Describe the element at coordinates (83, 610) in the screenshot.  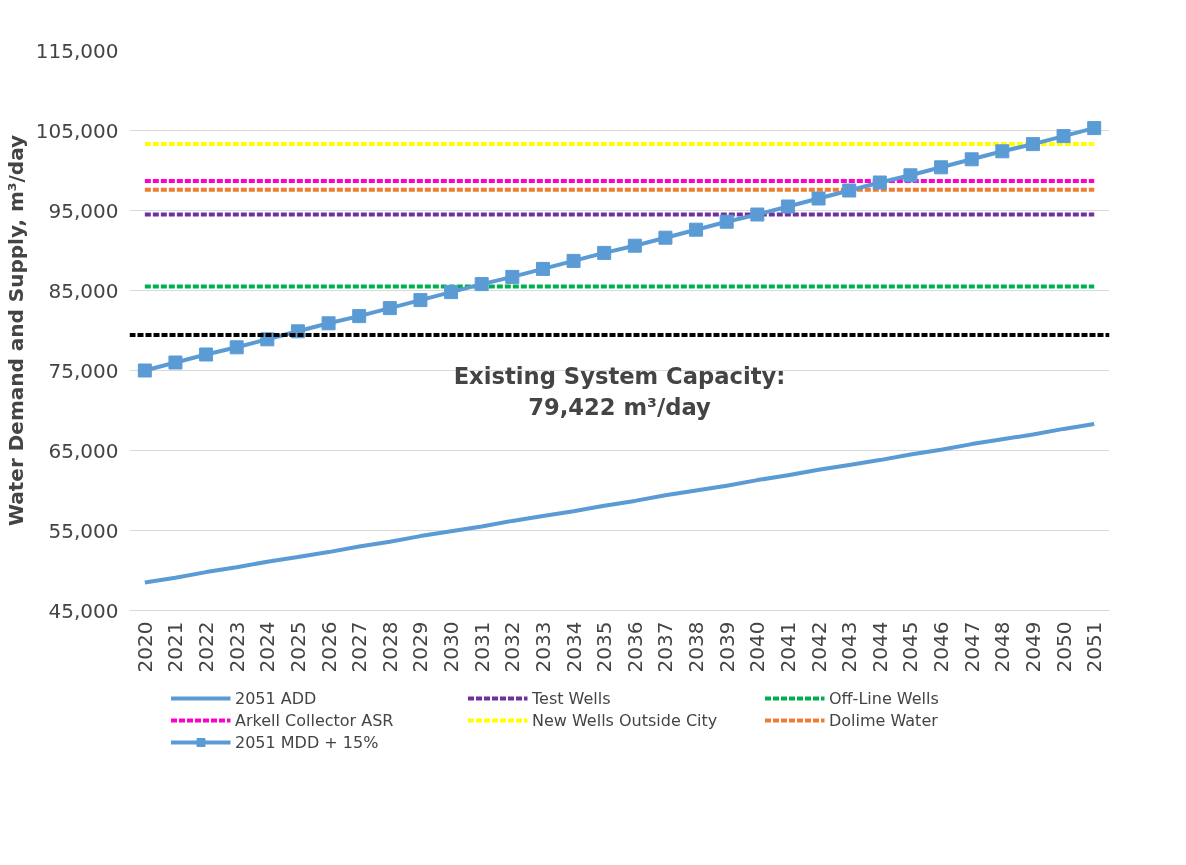
I see `y-tick-label: 45,000` at that location.